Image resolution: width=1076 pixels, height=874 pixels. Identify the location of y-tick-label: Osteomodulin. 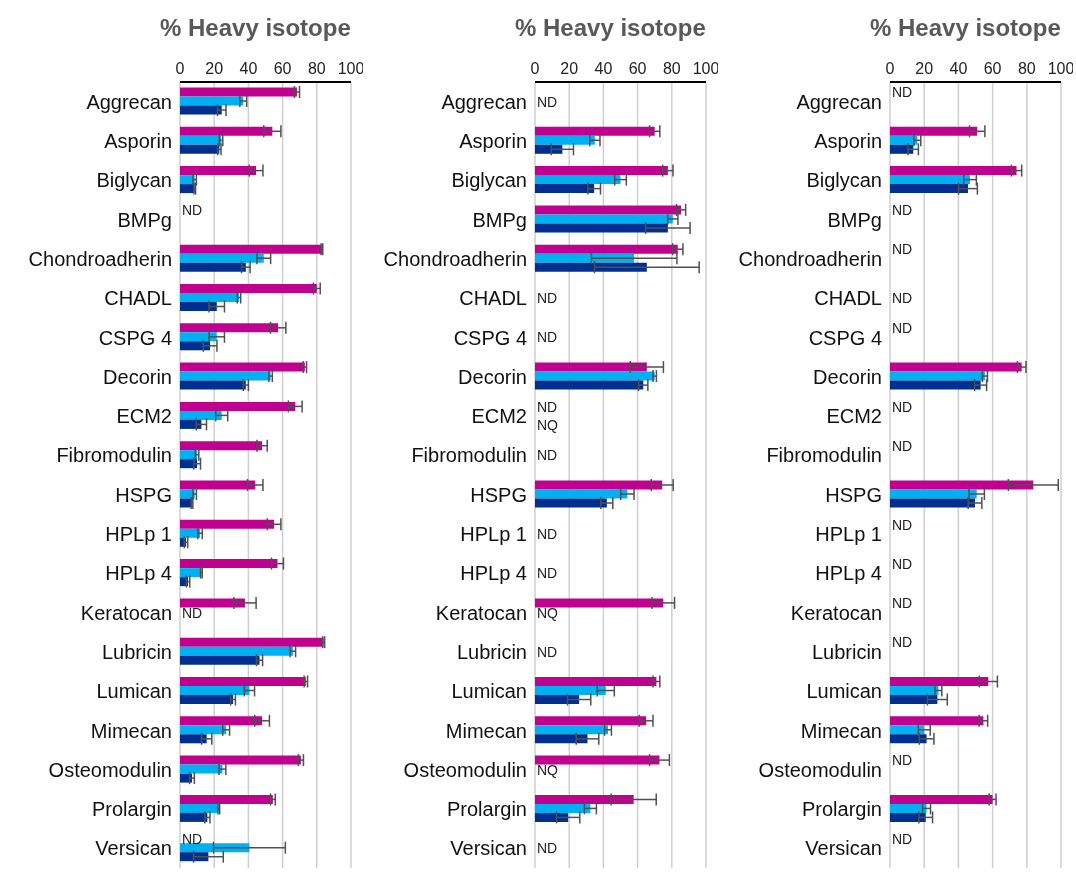
(465, 769).